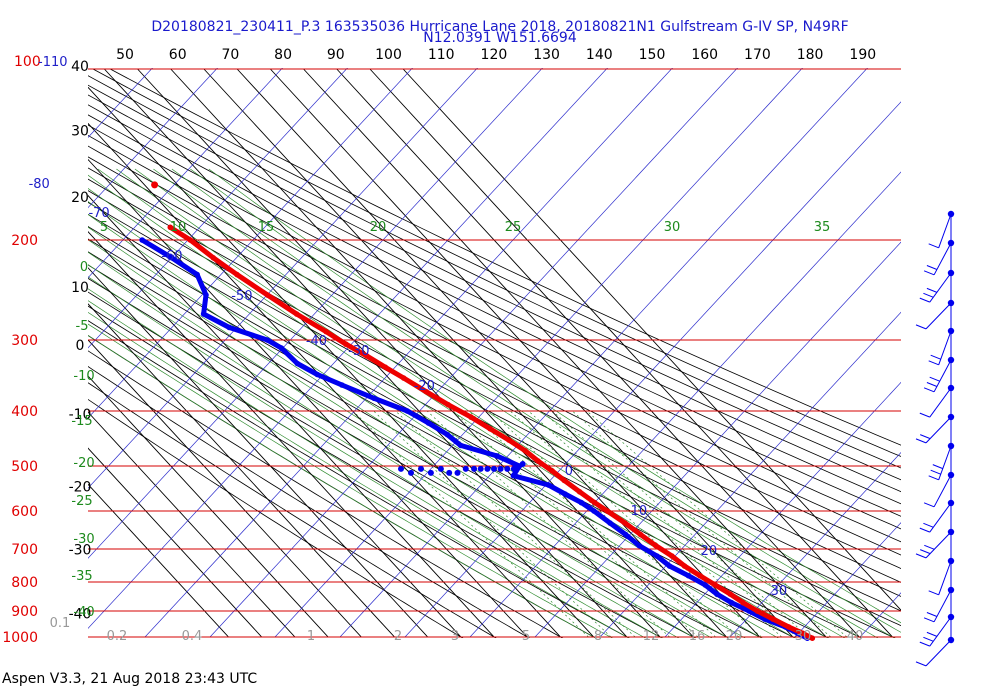  I want to click on adiabat-label-top: 30, so click(672, 227).